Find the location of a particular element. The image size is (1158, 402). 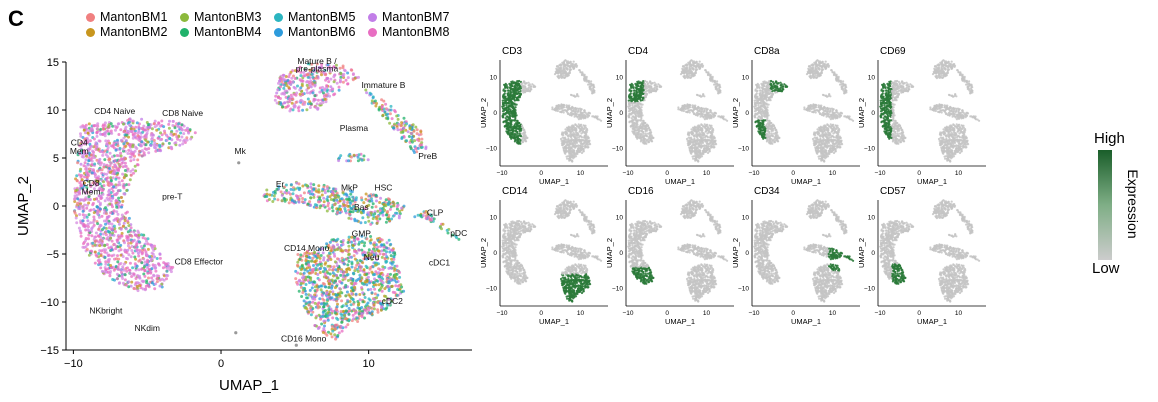

legend-label: MantonBM6 is located at coordinates (322, 32).